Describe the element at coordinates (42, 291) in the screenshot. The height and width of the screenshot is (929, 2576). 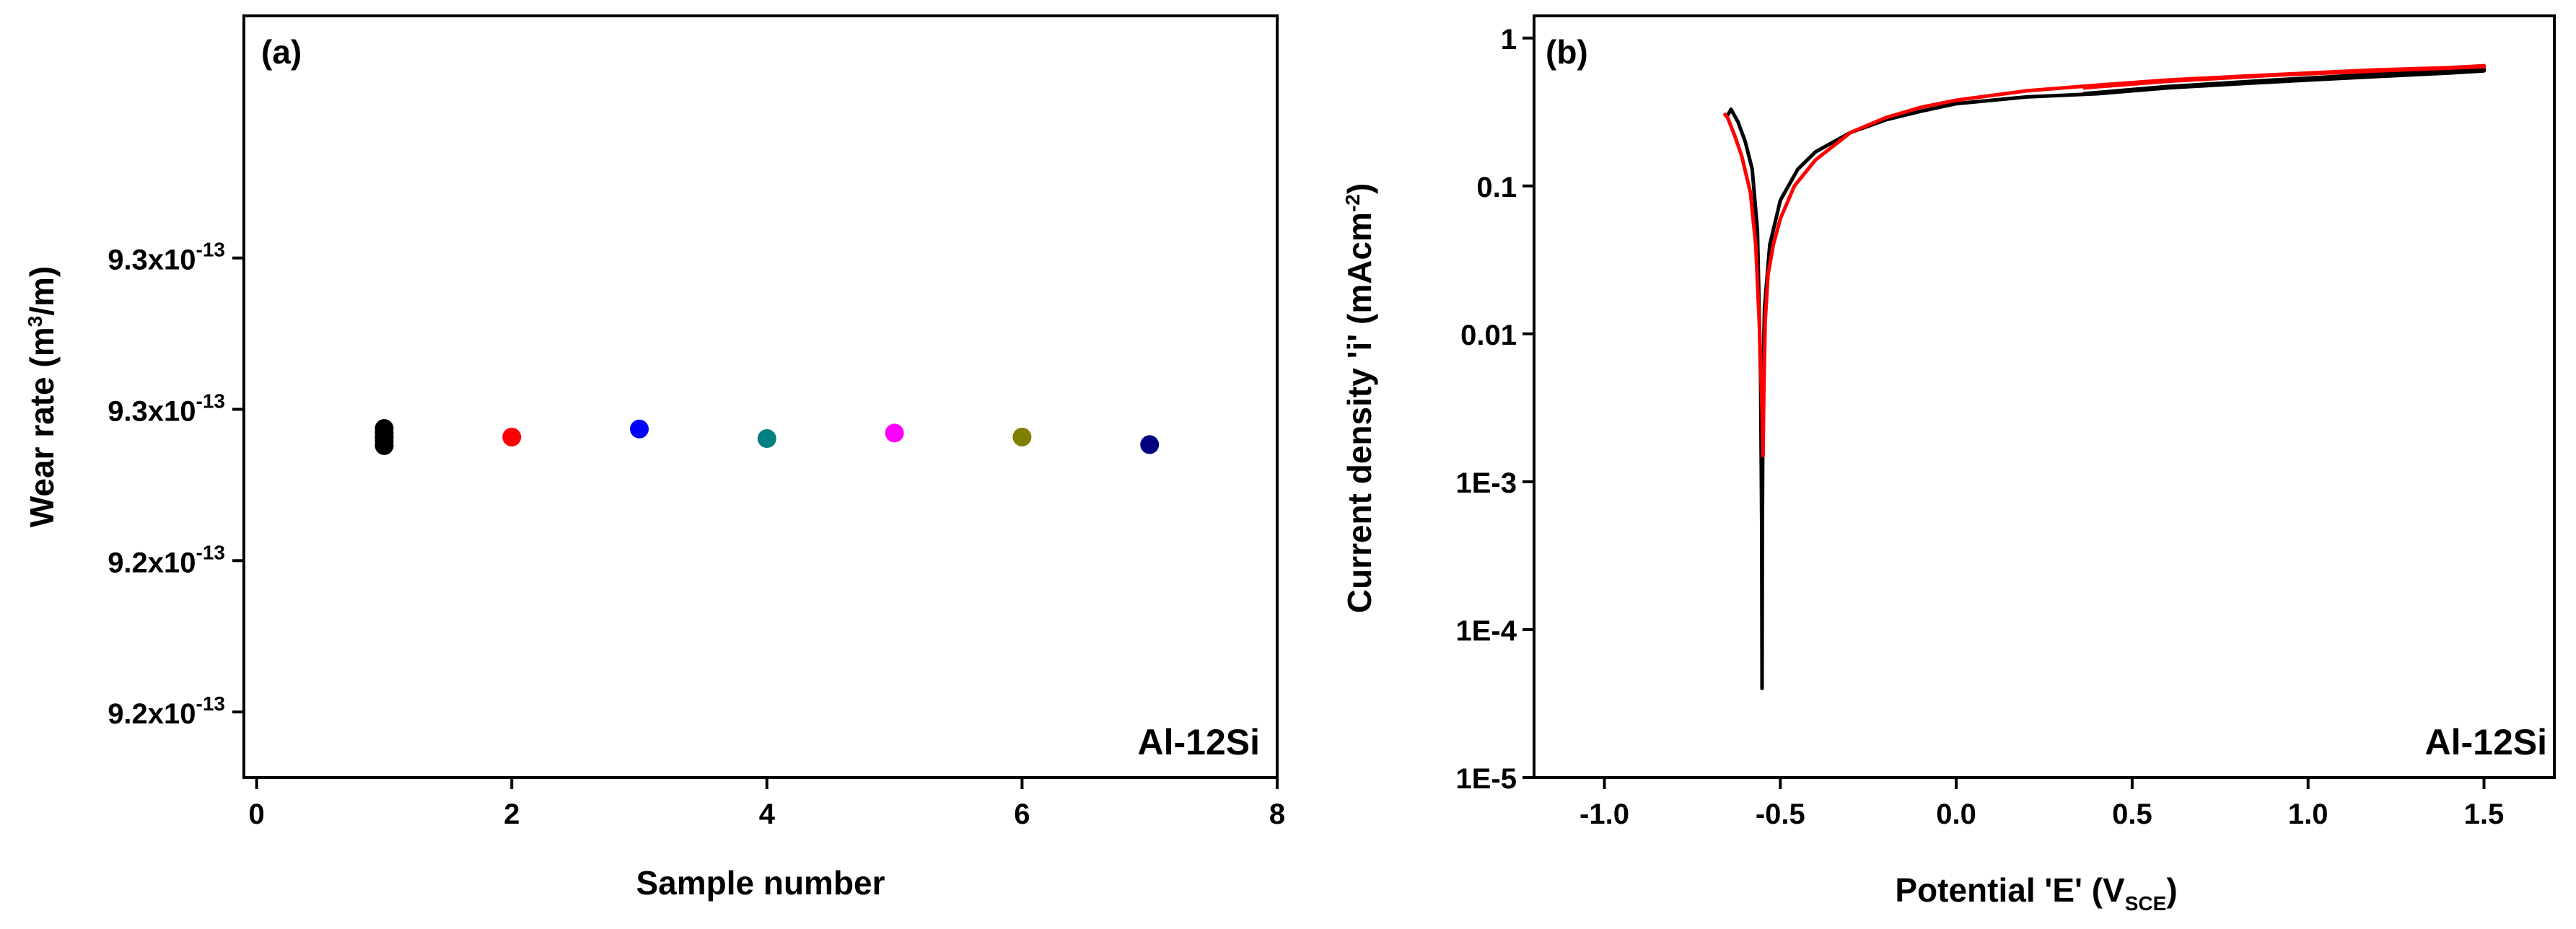
I see `panel-a-y-title-end: /m)` at that location.